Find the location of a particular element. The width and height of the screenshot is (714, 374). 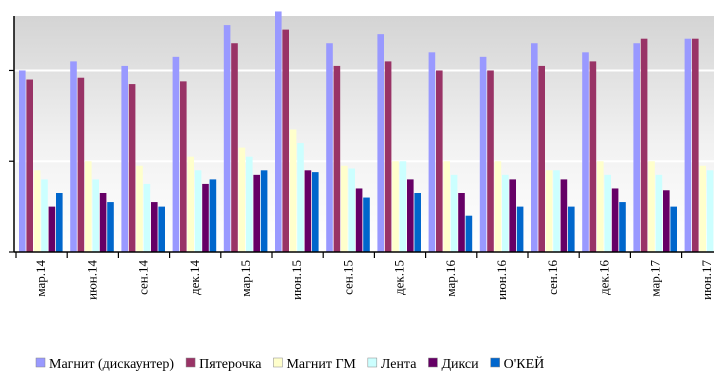

x-tick-label: дек.16 is located at coordinates (603, 277).